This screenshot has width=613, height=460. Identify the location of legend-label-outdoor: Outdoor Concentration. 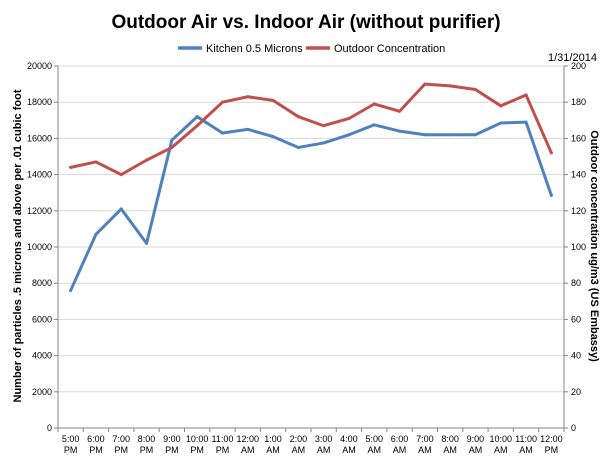
(389, 49).